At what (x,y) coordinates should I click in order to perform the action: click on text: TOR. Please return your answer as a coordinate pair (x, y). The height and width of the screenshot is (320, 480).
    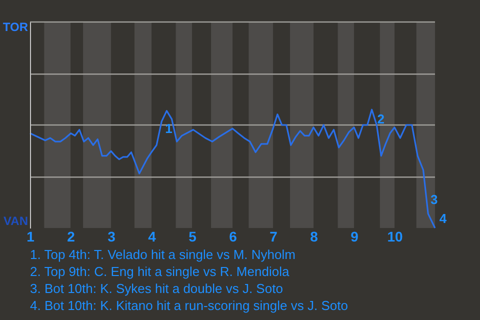
    Looking at the image, I should click on (15, 27).